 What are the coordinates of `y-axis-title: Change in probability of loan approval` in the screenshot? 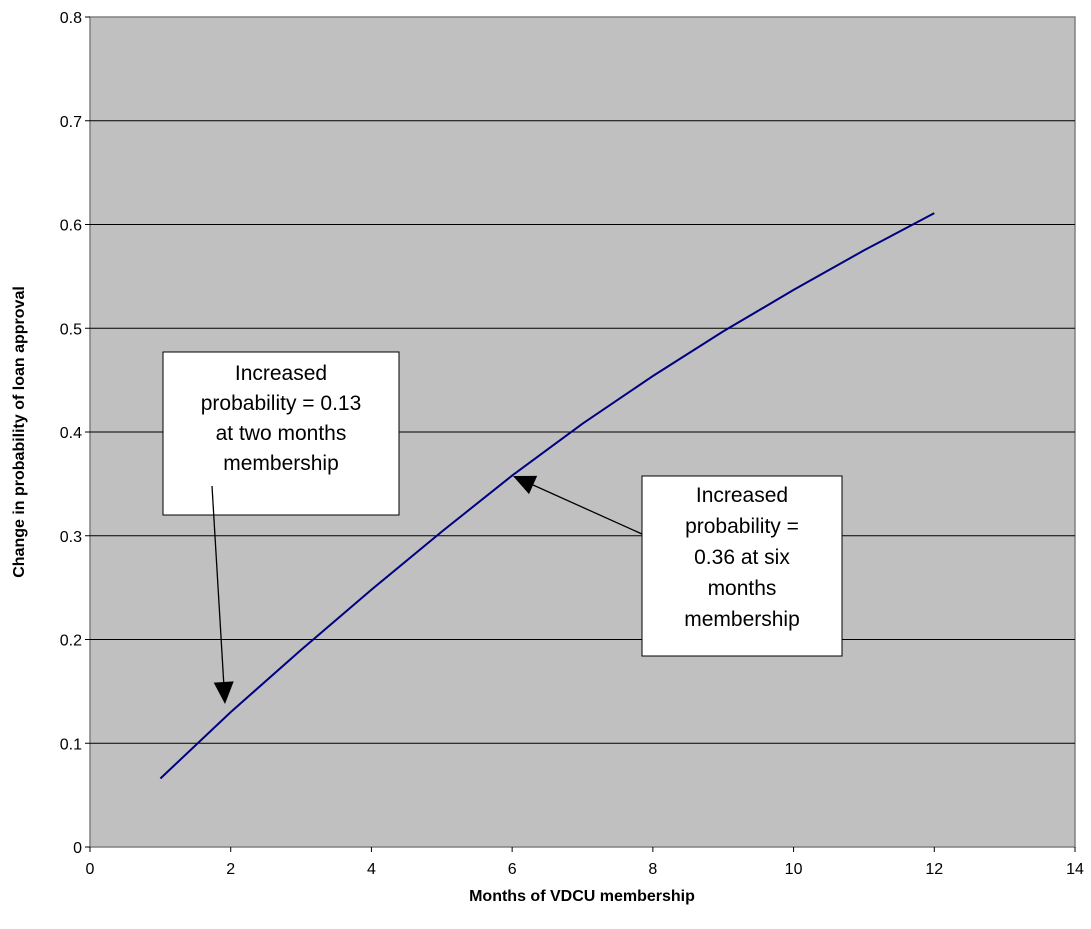 It's located at (19, 432).